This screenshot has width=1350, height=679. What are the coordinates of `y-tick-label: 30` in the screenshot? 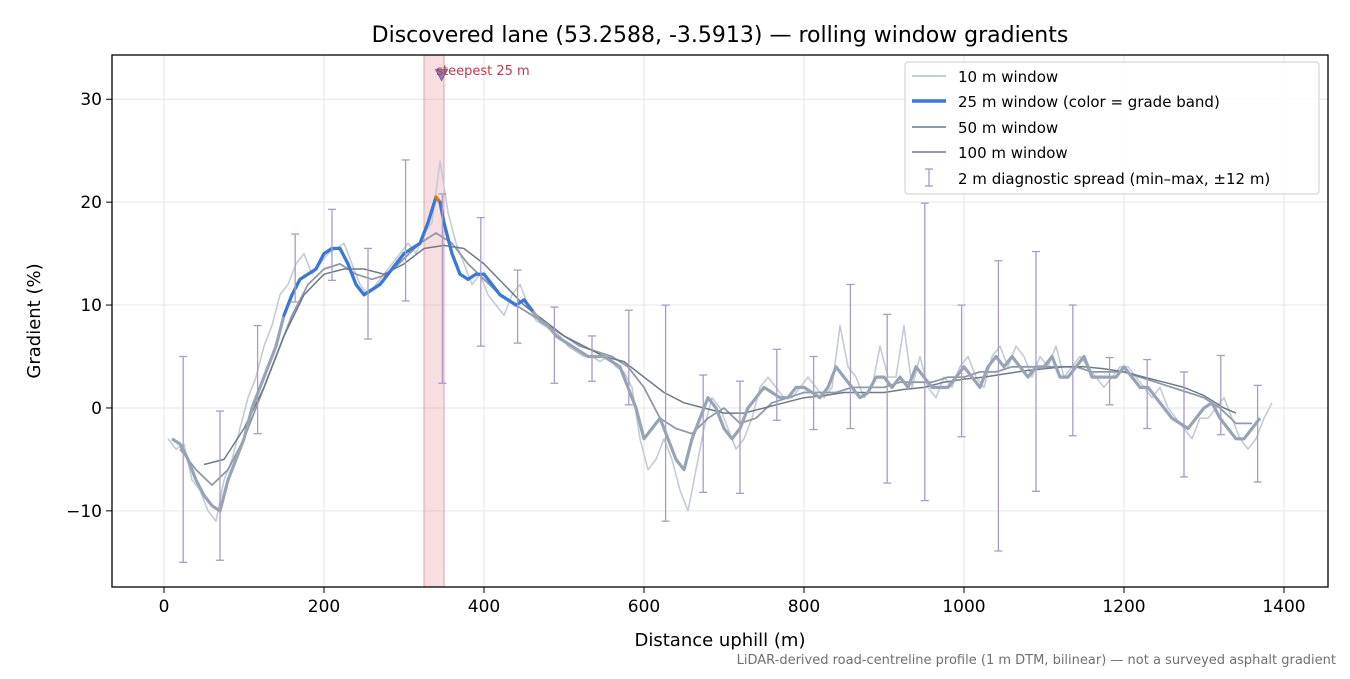 It's located at (91, 100).